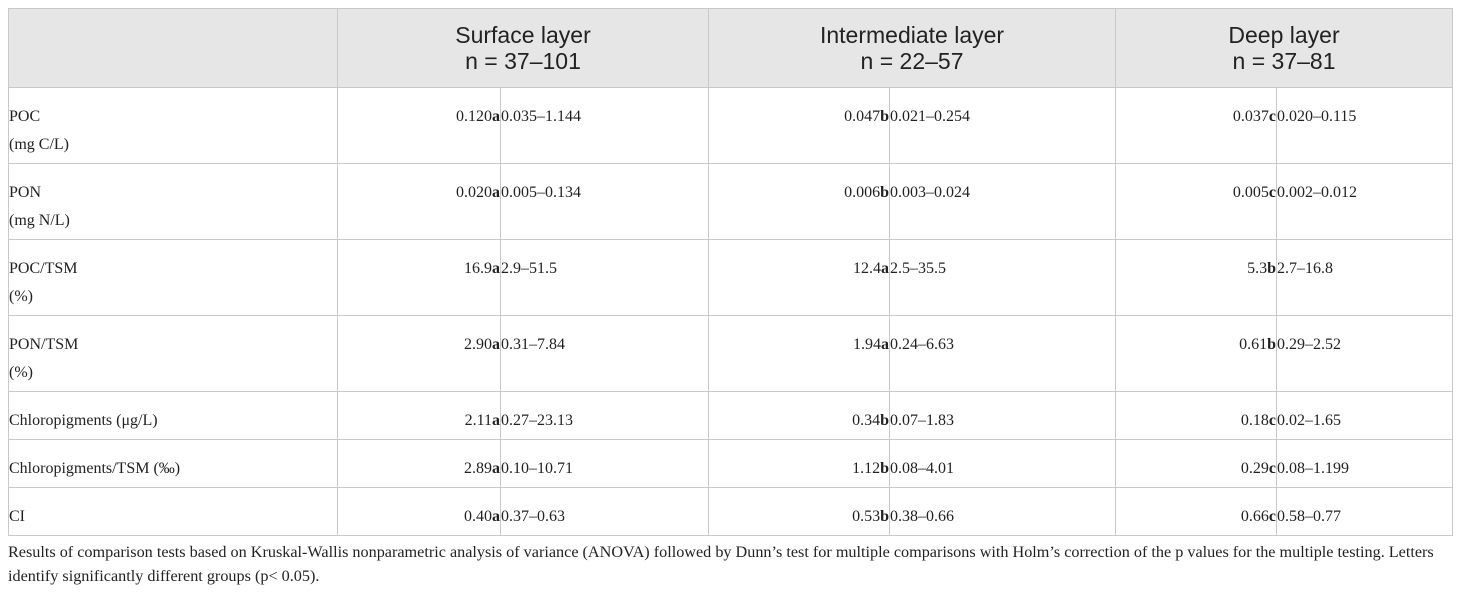  Describe the element at coordinates (83, 420) in the screenshot. I see `row-label-name: Chloropigments (μg/L)` at that location.